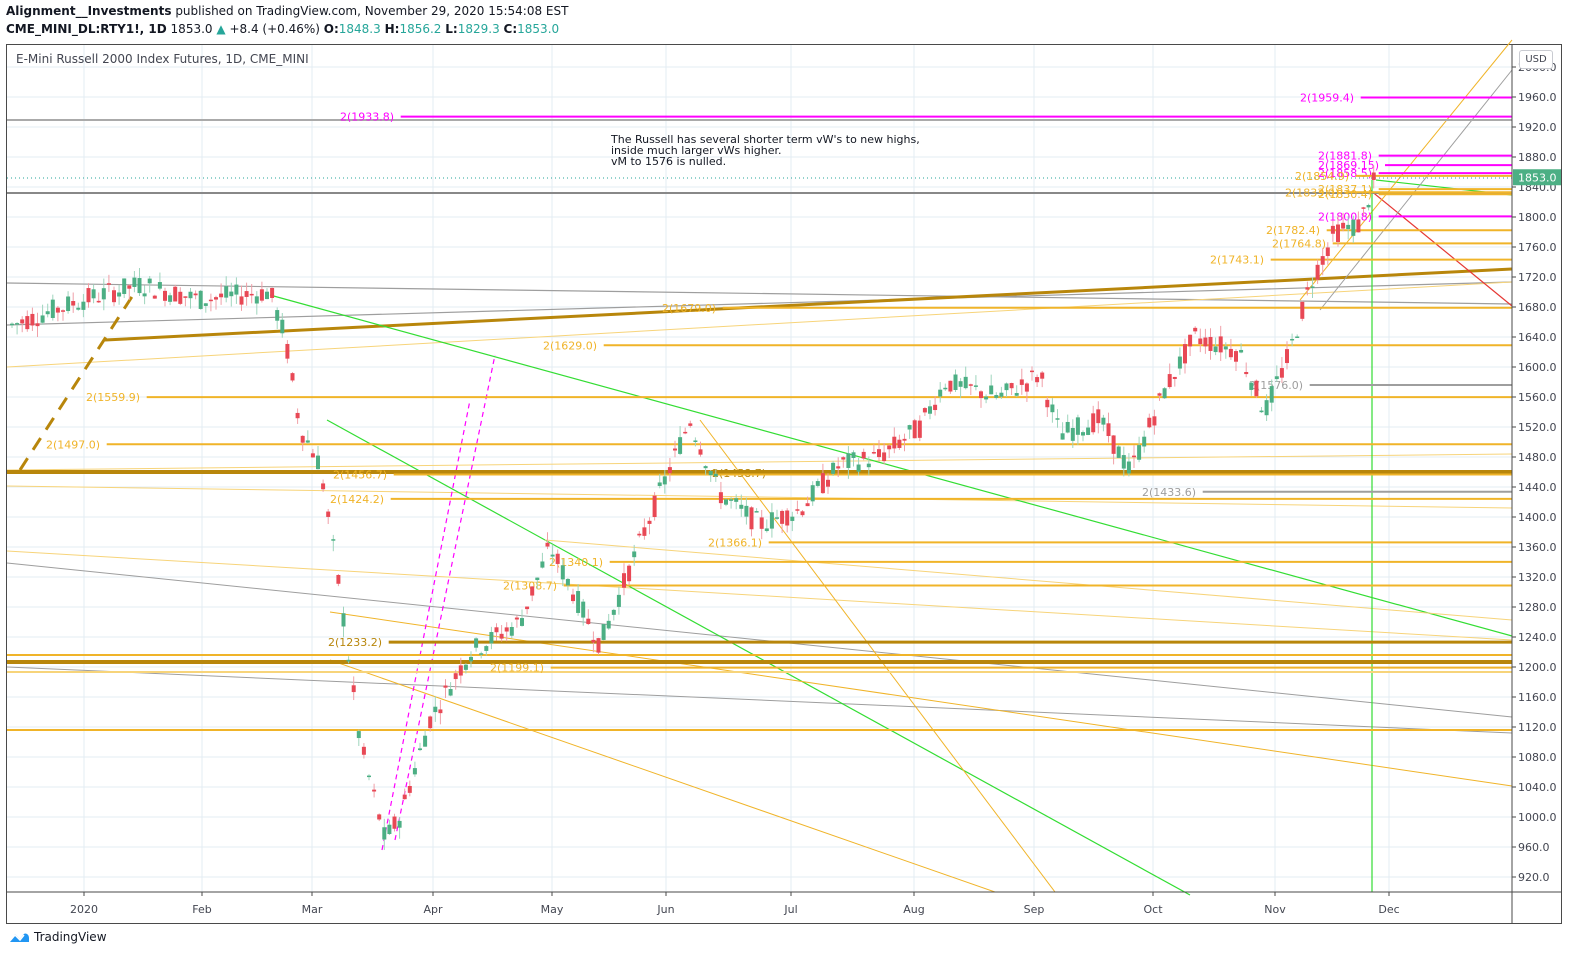 The image size is (1586, 968). I want to click on level-label: 2(1679.0), so click(689, 308).